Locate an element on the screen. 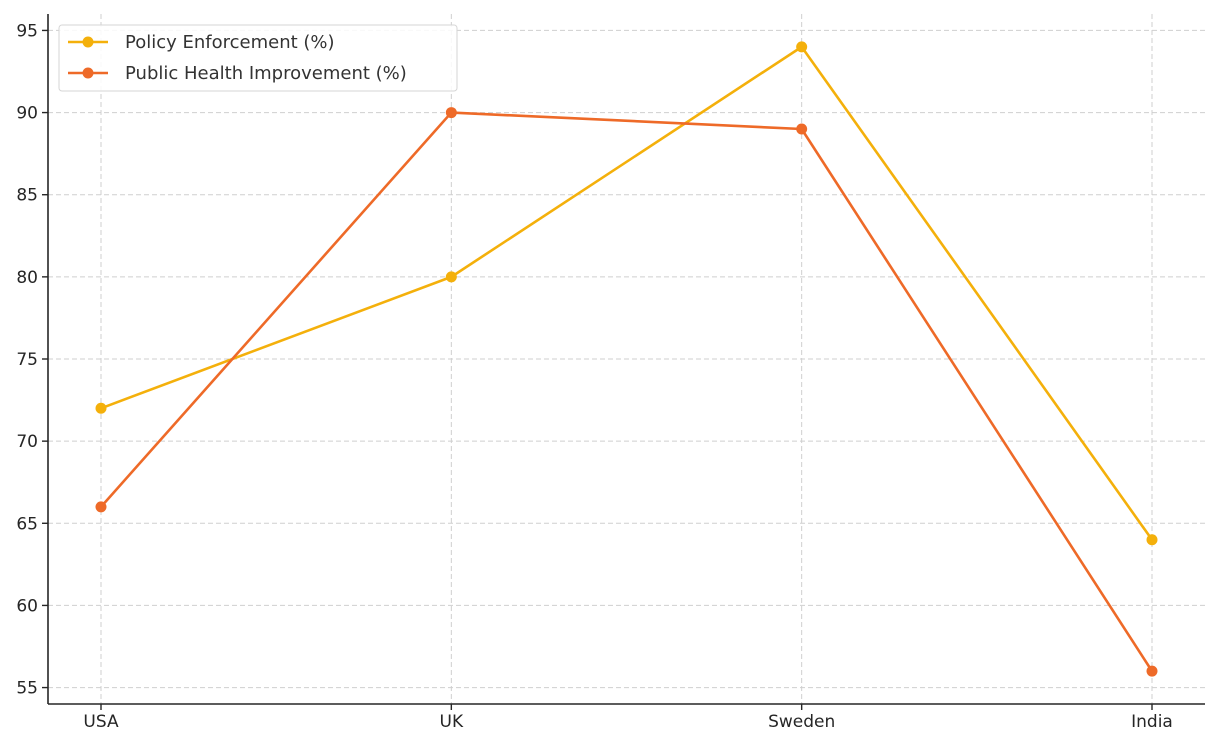 The image size is (1219, 746). y-tick-label: 85 is located at coordinates (27, 196).